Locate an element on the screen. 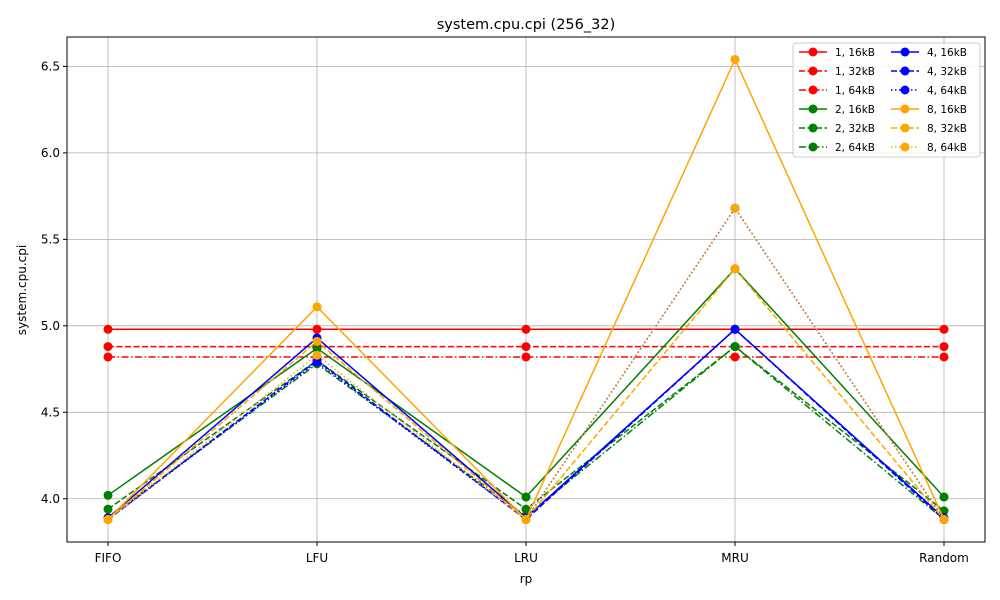  legend-label: 1, 32kB is located at coordinates (855, 72).